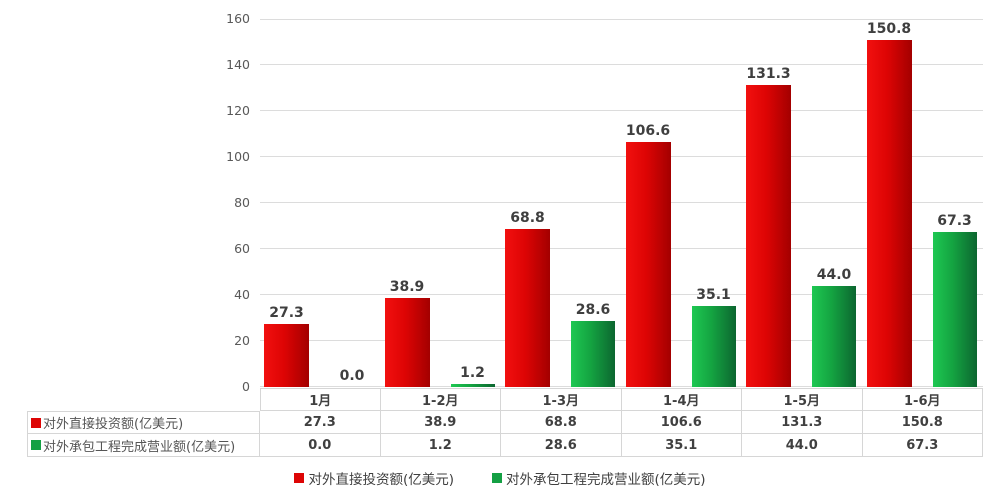  Describe the element at coordinates (648, 130) in the screenshot. I see `bar-value-label: 106.6` at that location.